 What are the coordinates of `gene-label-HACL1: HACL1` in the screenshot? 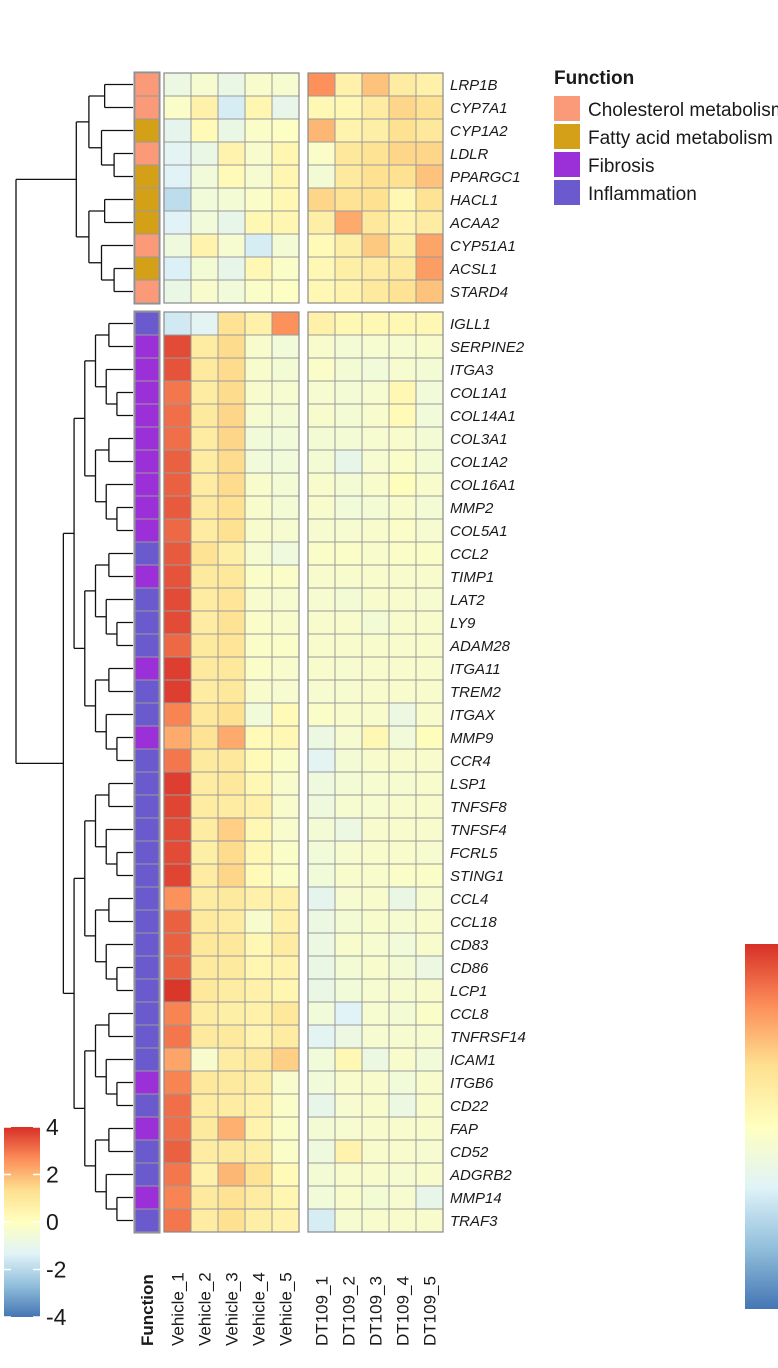 It's located at (474, 200).